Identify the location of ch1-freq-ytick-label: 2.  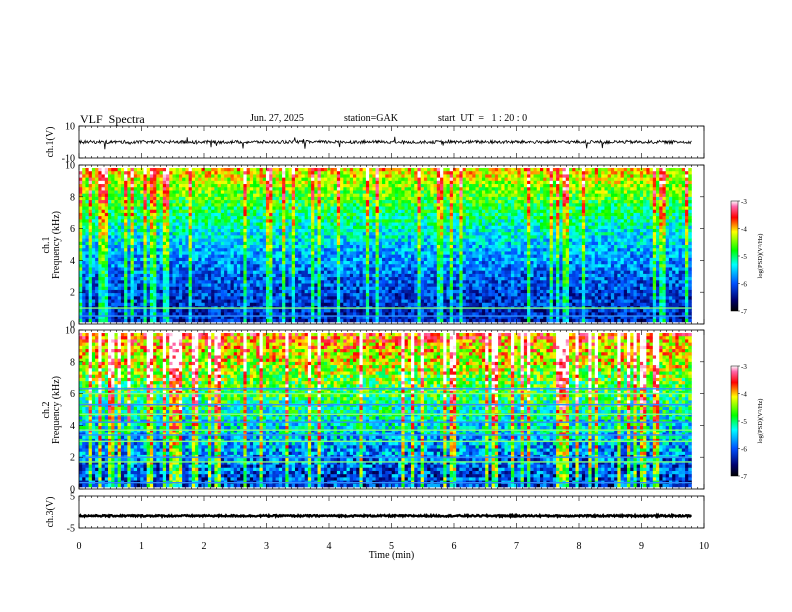
(72, 293).